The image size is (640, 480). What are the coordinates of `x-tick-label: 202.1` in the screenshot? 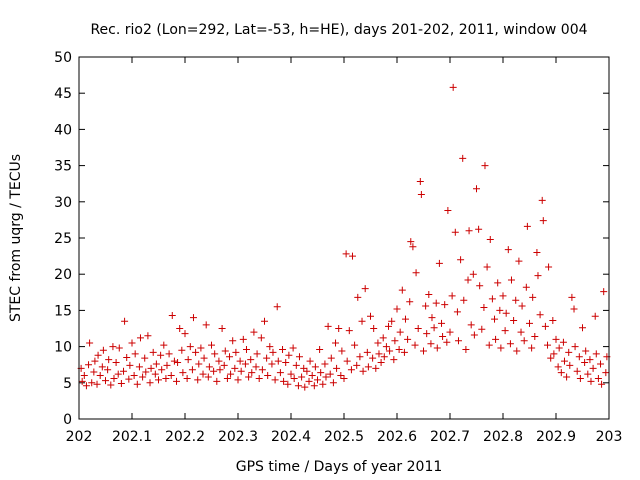 It's located at (132, 437).